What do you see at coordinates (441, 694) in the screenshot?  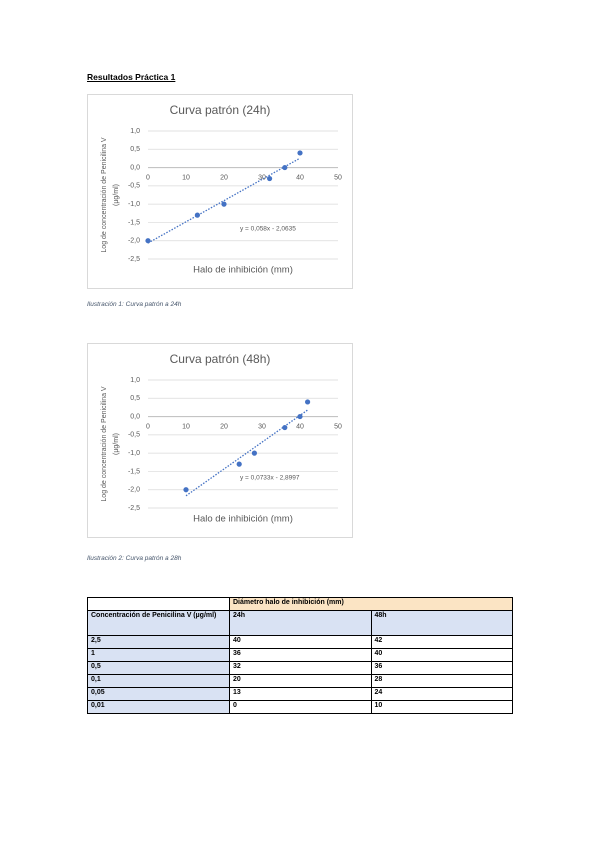 I see `table-cell: 24` at bounding box center [441, 694].